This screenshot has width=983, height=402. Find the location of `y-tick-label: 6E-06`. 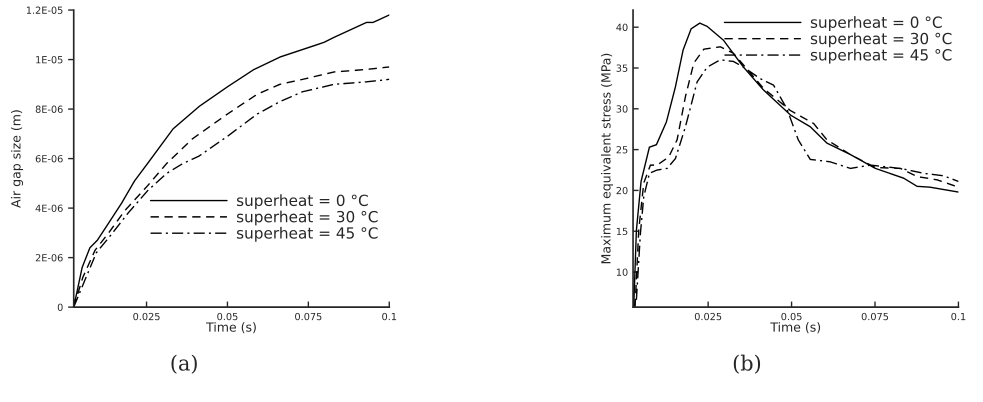

y-tick-label: 6E-06 is located at coordinates (49, 158).